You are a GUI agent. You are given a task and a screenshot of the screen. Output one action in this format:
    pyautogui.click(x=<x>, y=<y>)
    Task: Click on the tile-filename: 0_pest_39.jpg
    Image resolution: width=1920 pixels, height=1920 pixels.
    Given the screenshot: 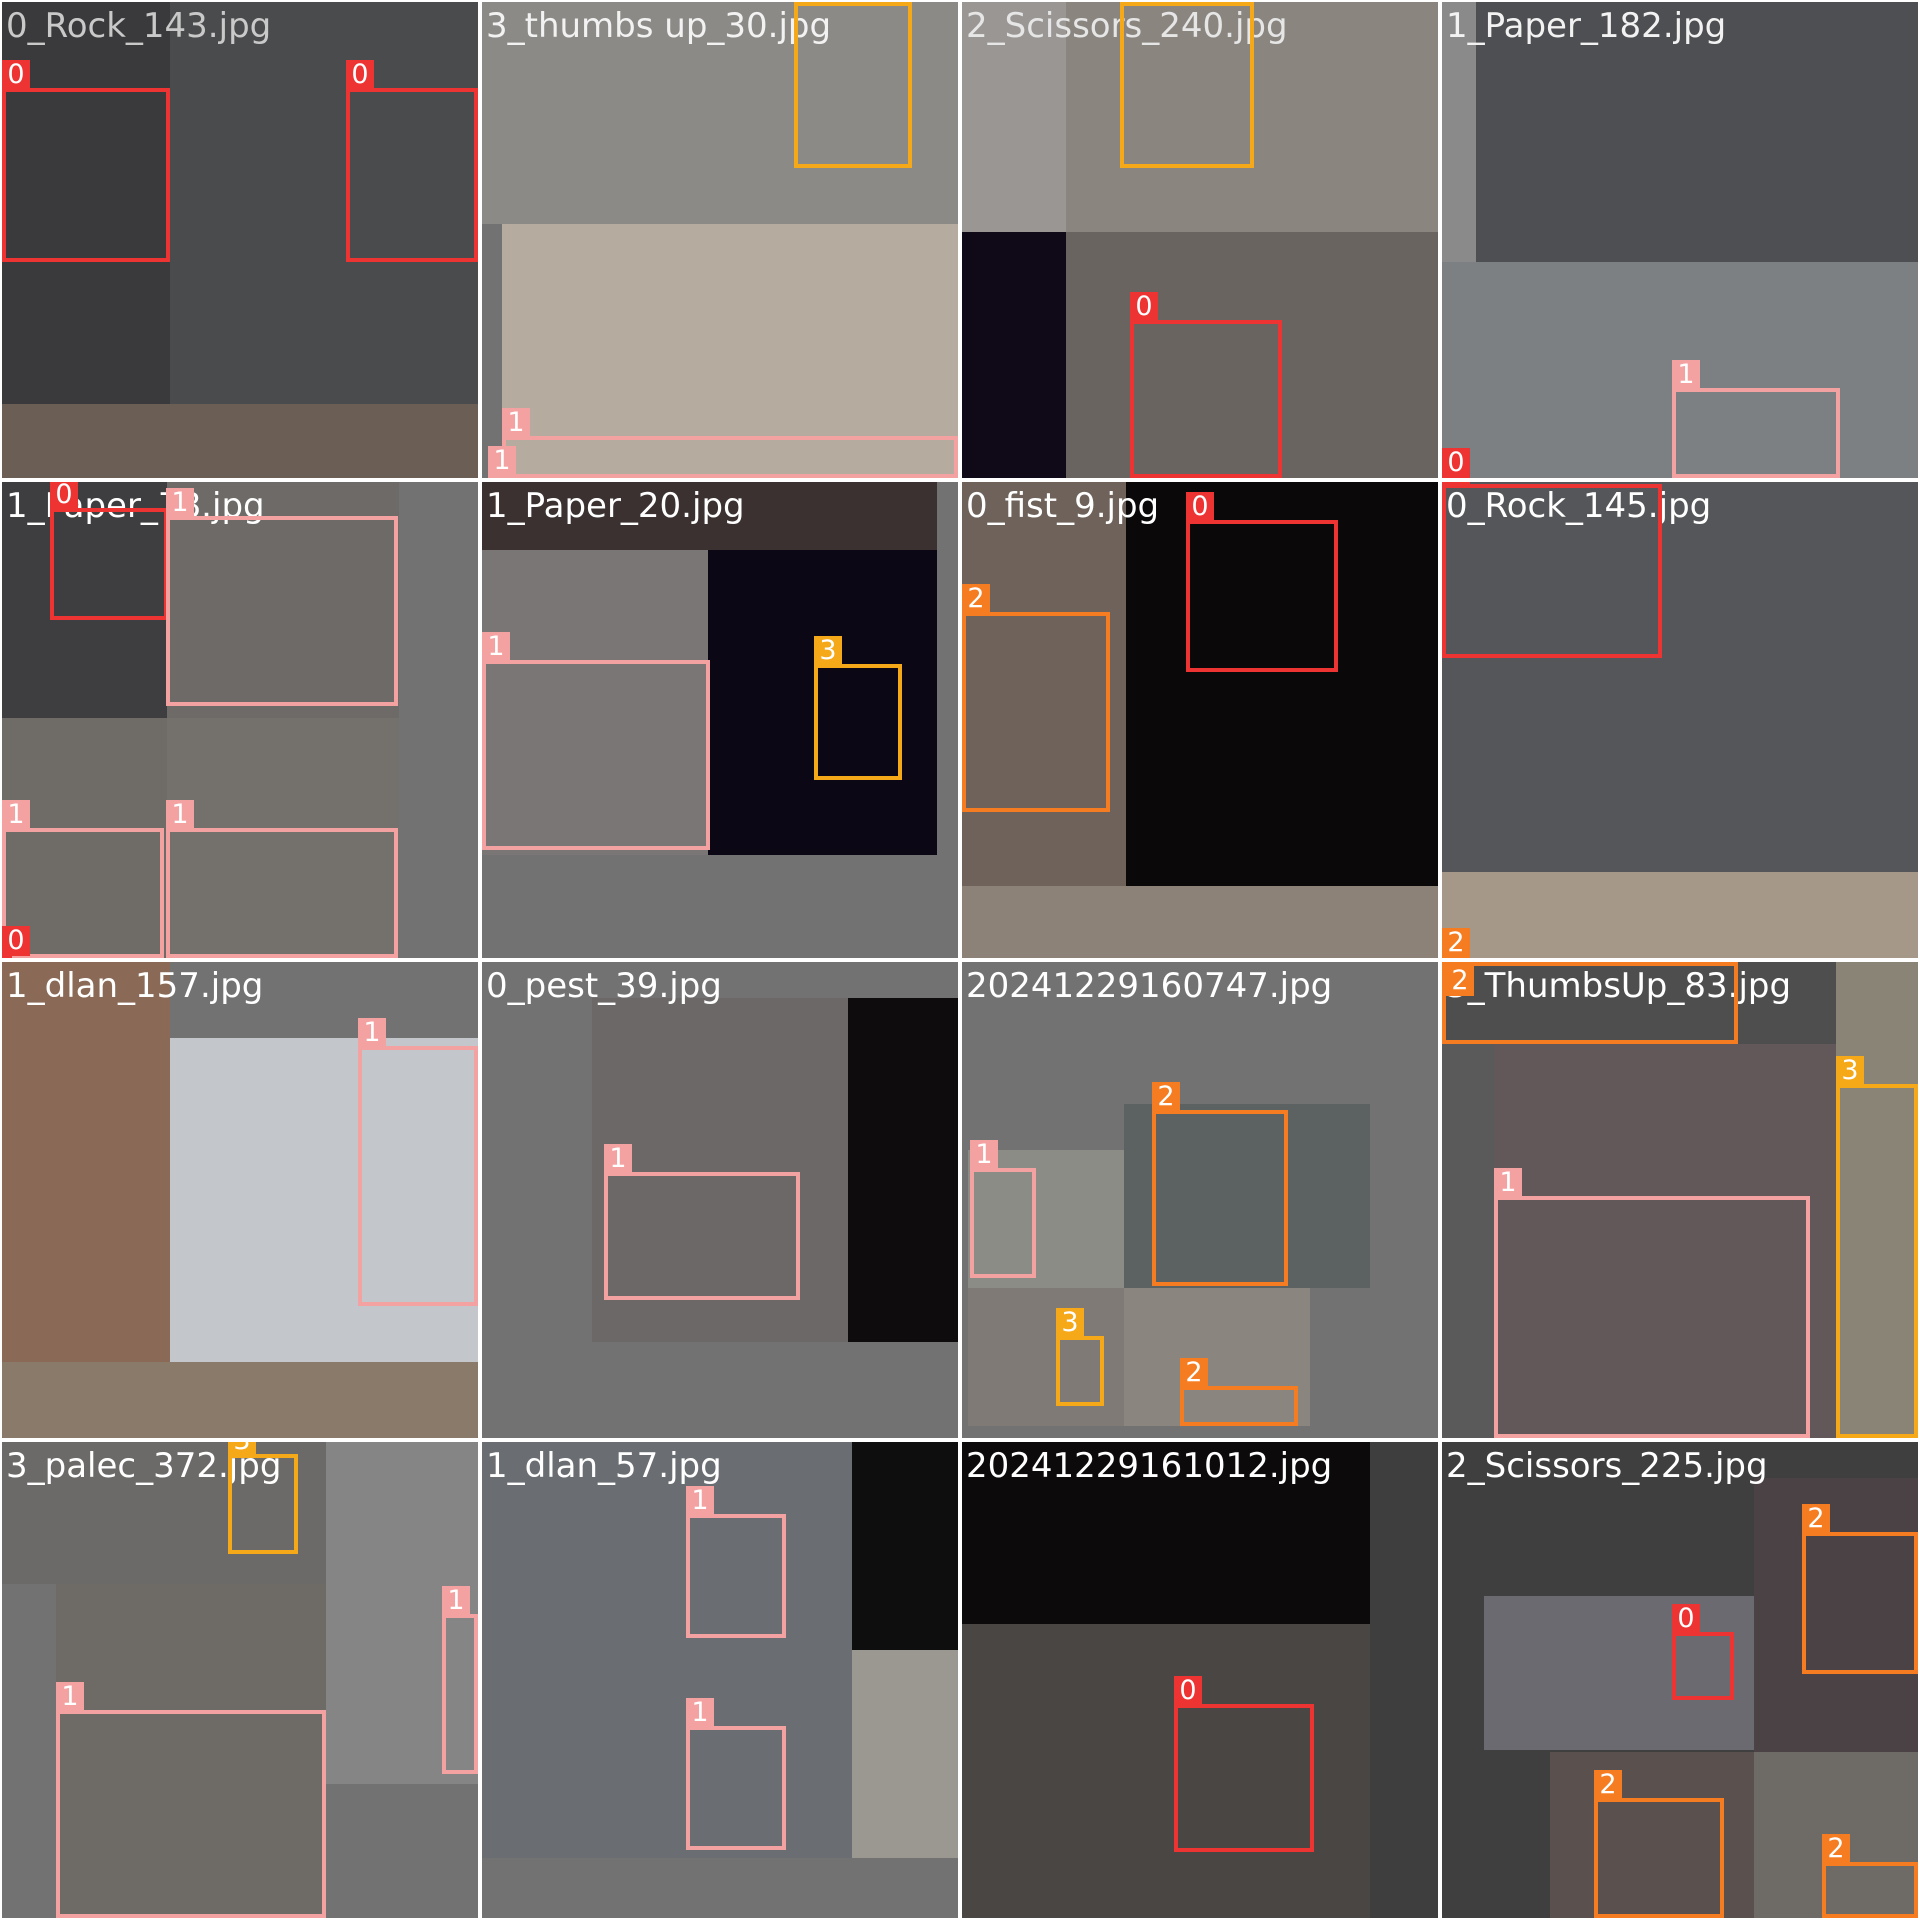 What is the action you would take?
    pyautogui.click(x=604, y=986)
    